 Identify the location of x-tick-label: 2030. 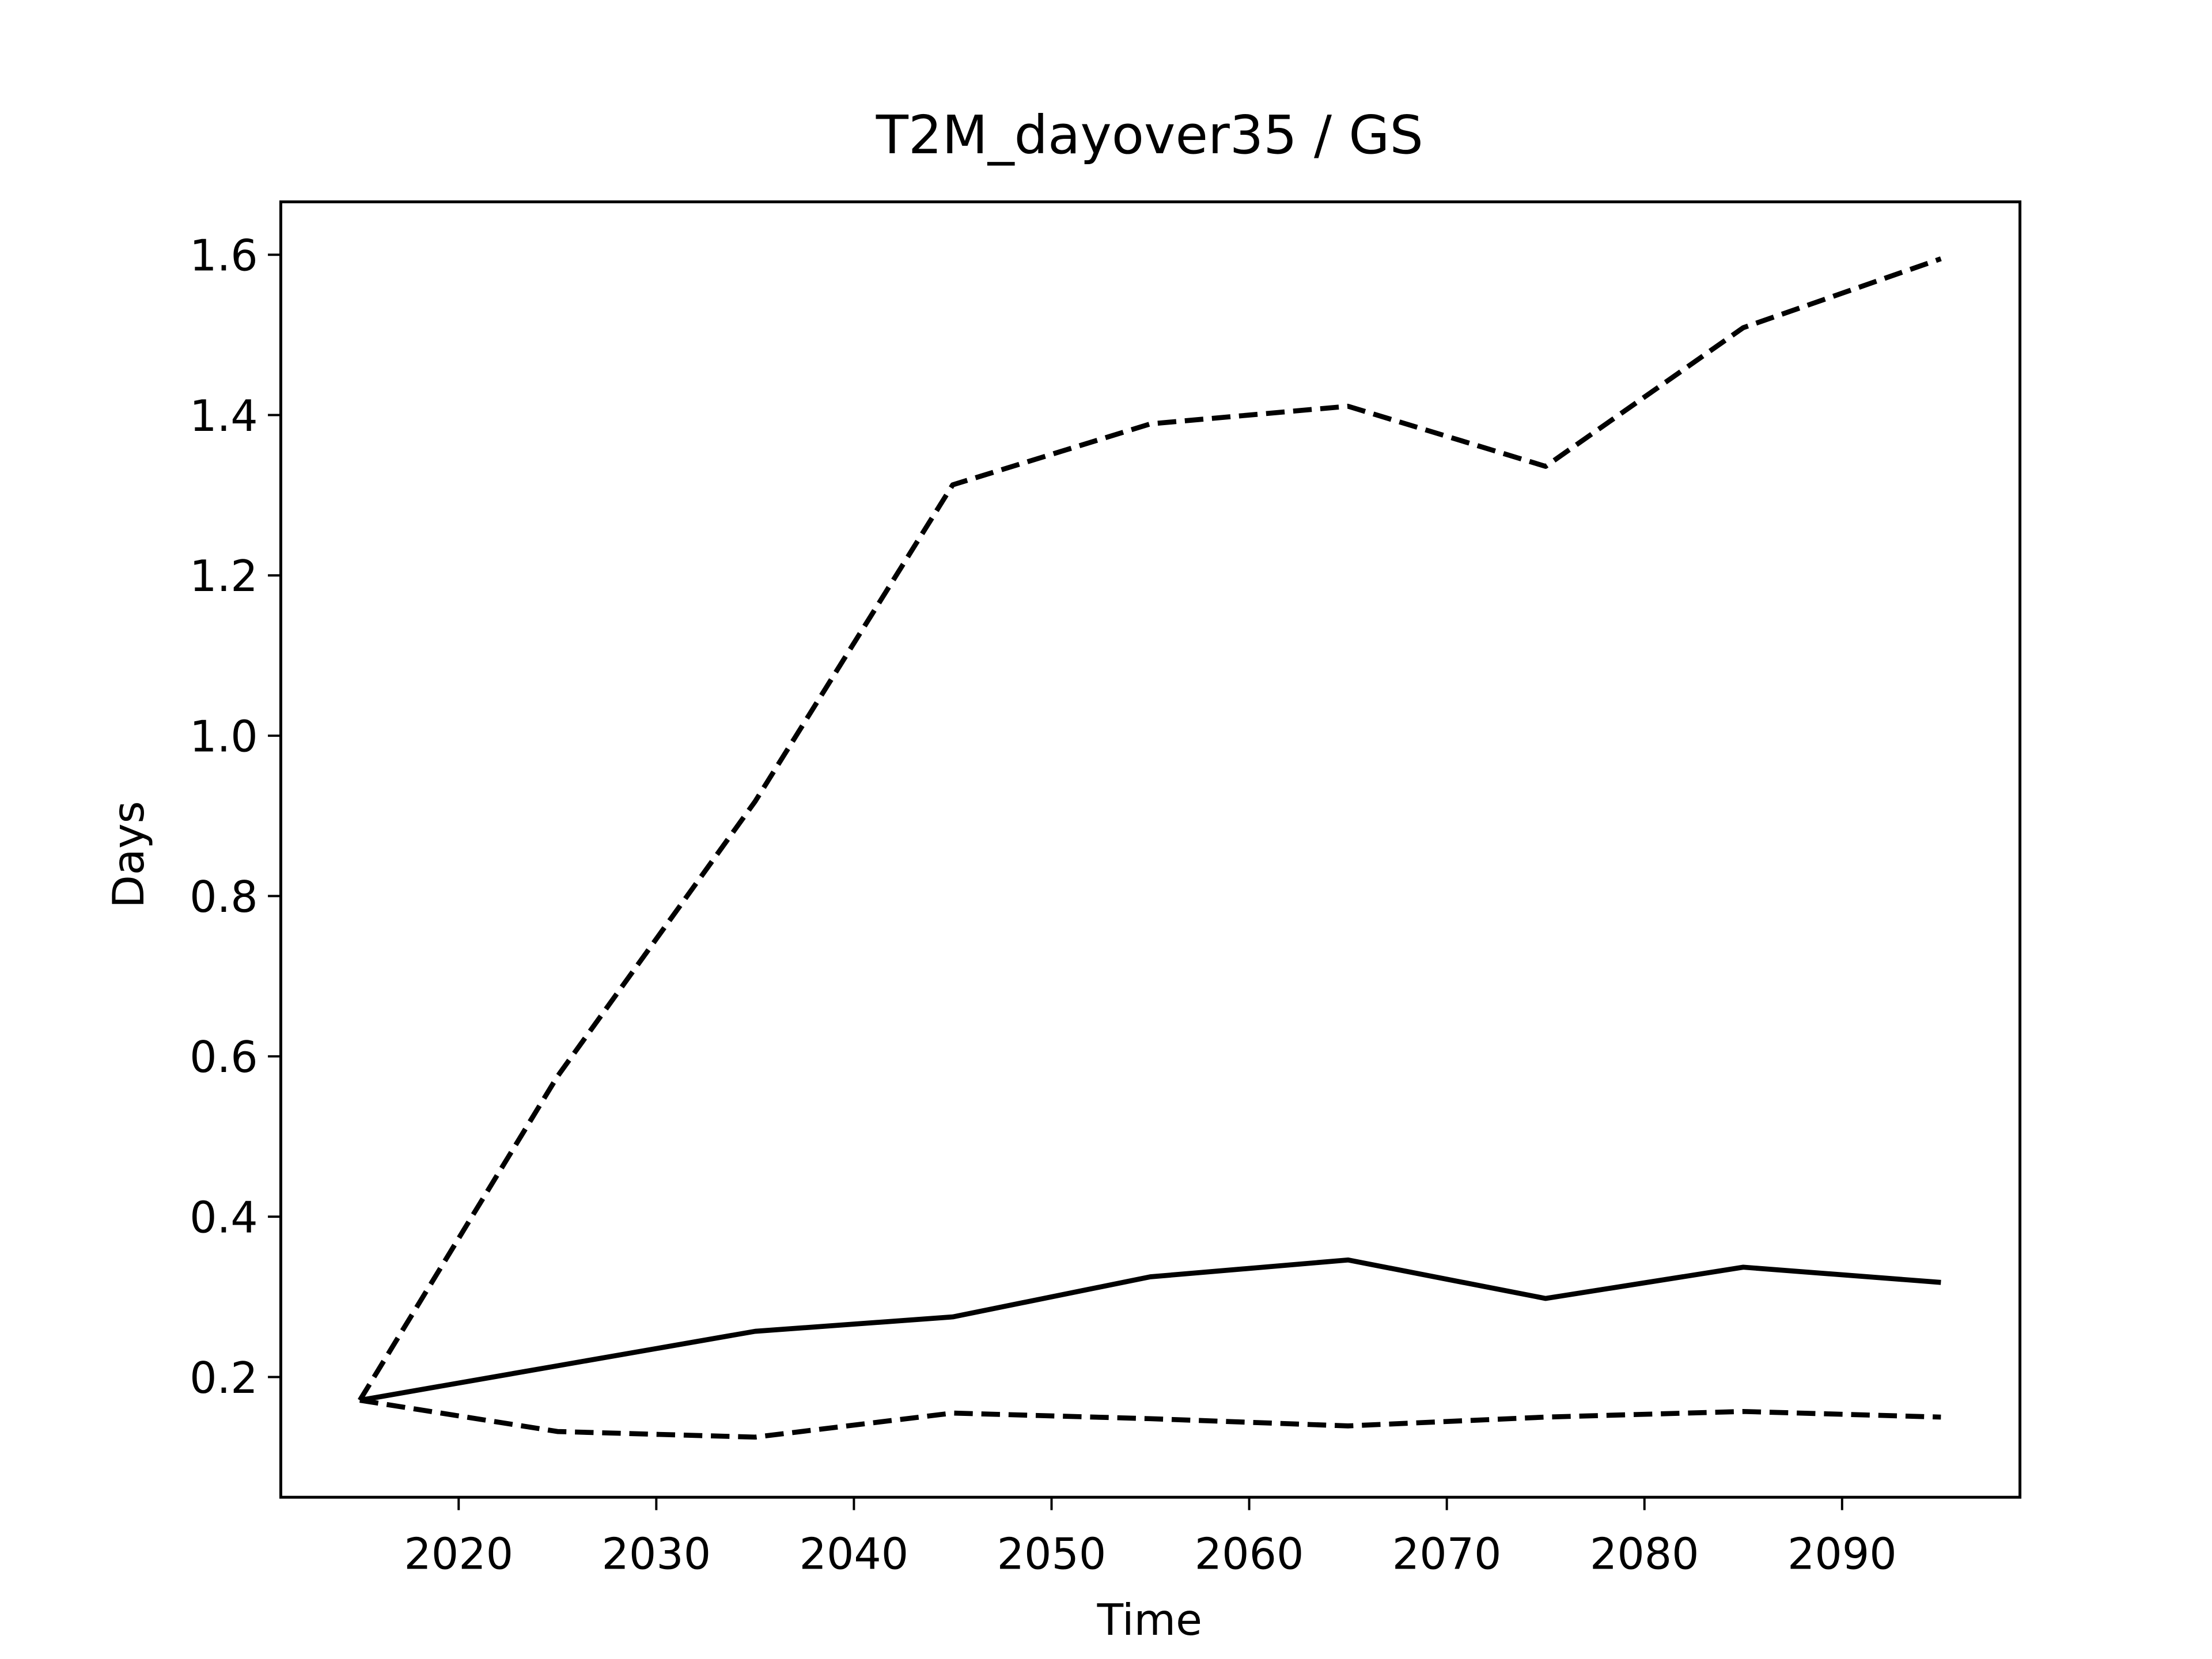
(656, 1554).